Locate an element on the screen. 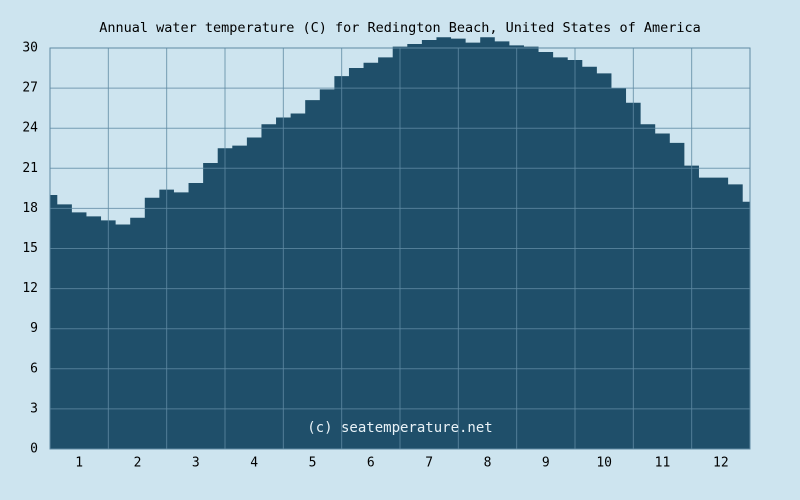 The image size is (800, 500). y-tick-label: 12 is located at coordinates (30, 288).